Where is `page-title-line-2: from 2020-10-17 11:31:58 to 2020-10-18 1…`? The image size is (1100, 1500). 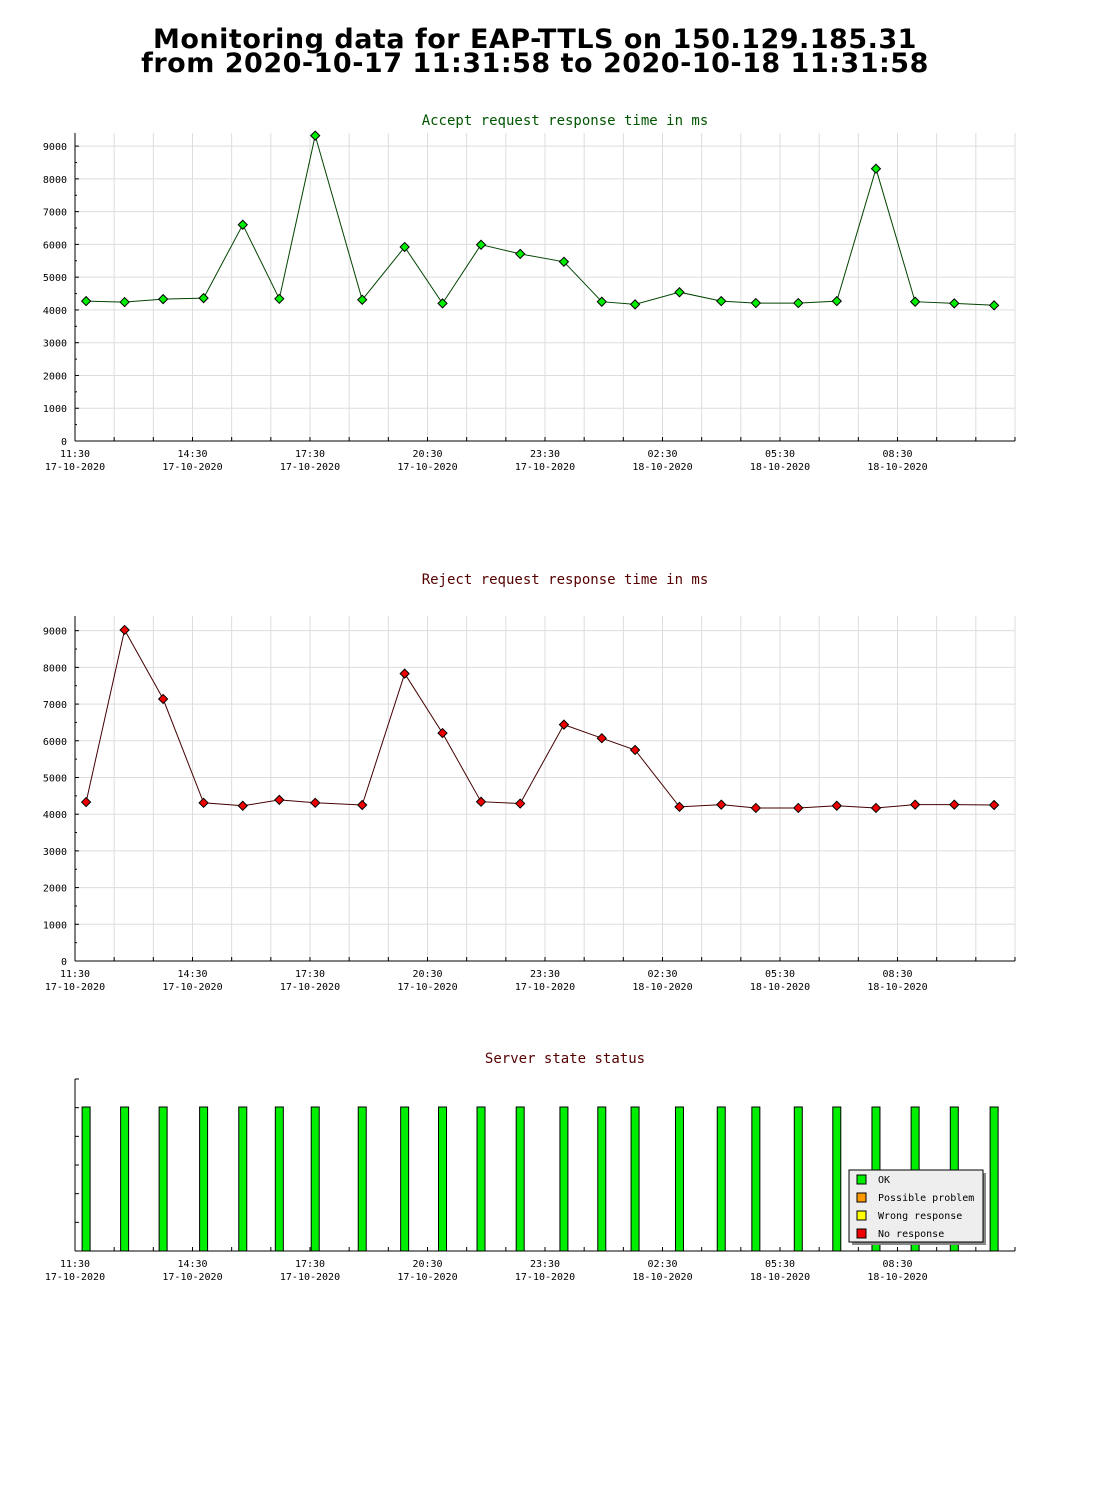
page-title-line-2: from 2020-10-17 11:31:58 to 2020-10-18 1… is located at coordinates (535, 63).